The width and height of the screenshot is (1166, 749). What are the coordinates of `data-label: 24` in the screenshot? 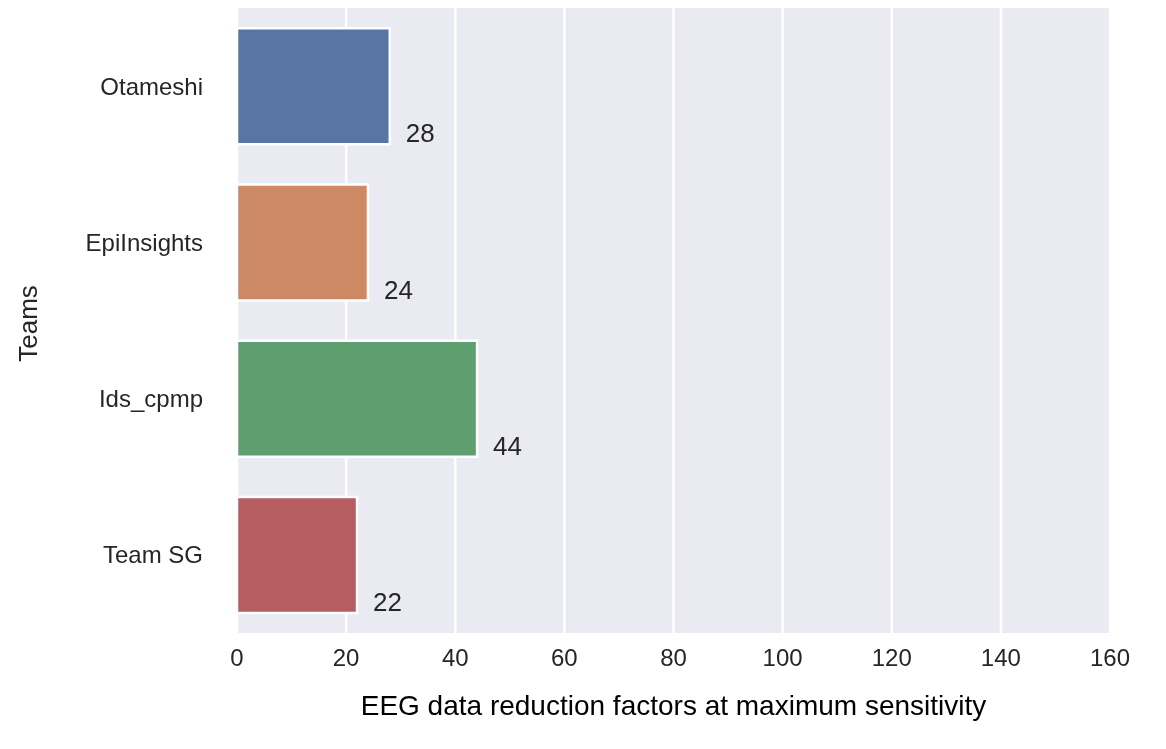 It's located at (398, 289).